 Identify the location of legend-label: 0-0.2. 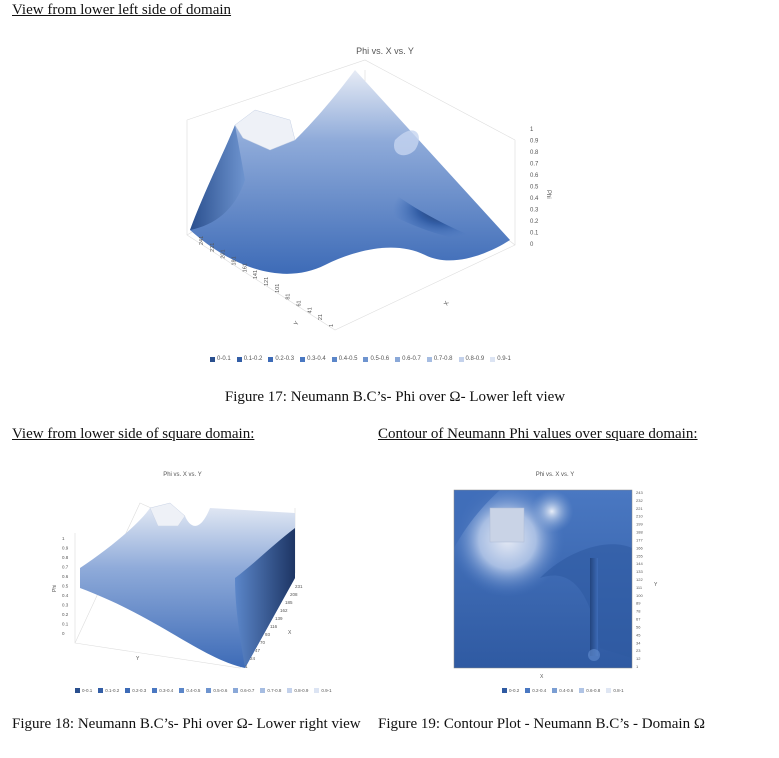
(514, 690).